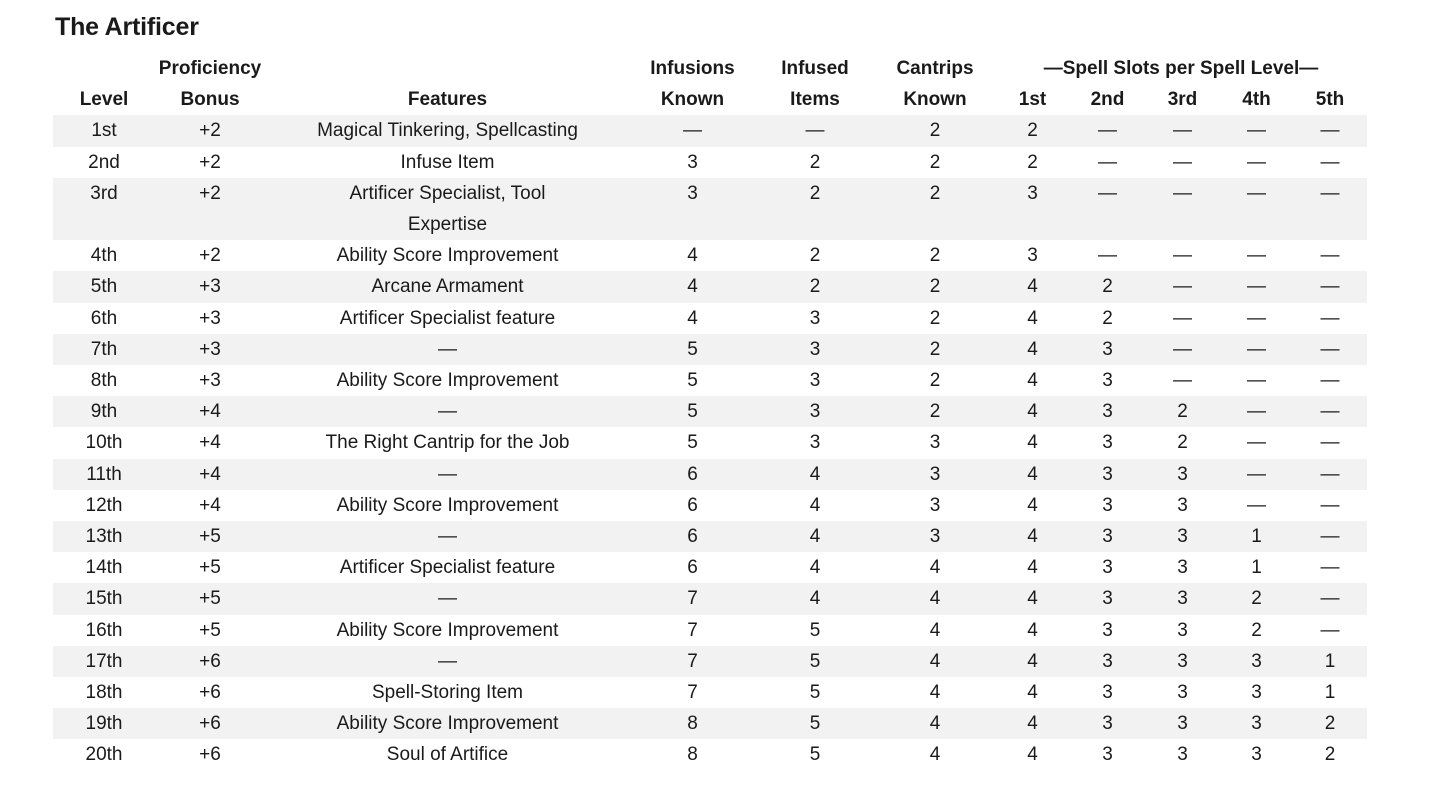 This screenshot has height=800, width=1434. What do you see at coordinates (692, 100) in the screenshot?
I see `header-infusions-line2: Known` at bounding box center [692, 100].